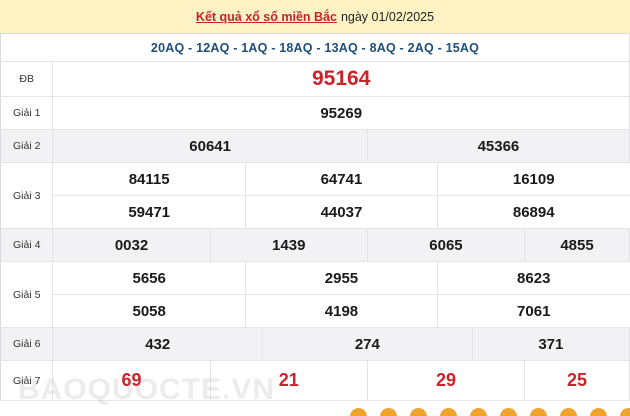 This screenshot has width=630, height=416. I want to click on table-row-giai-7: Giải 7 69 21 29 25, so click(315, 380).